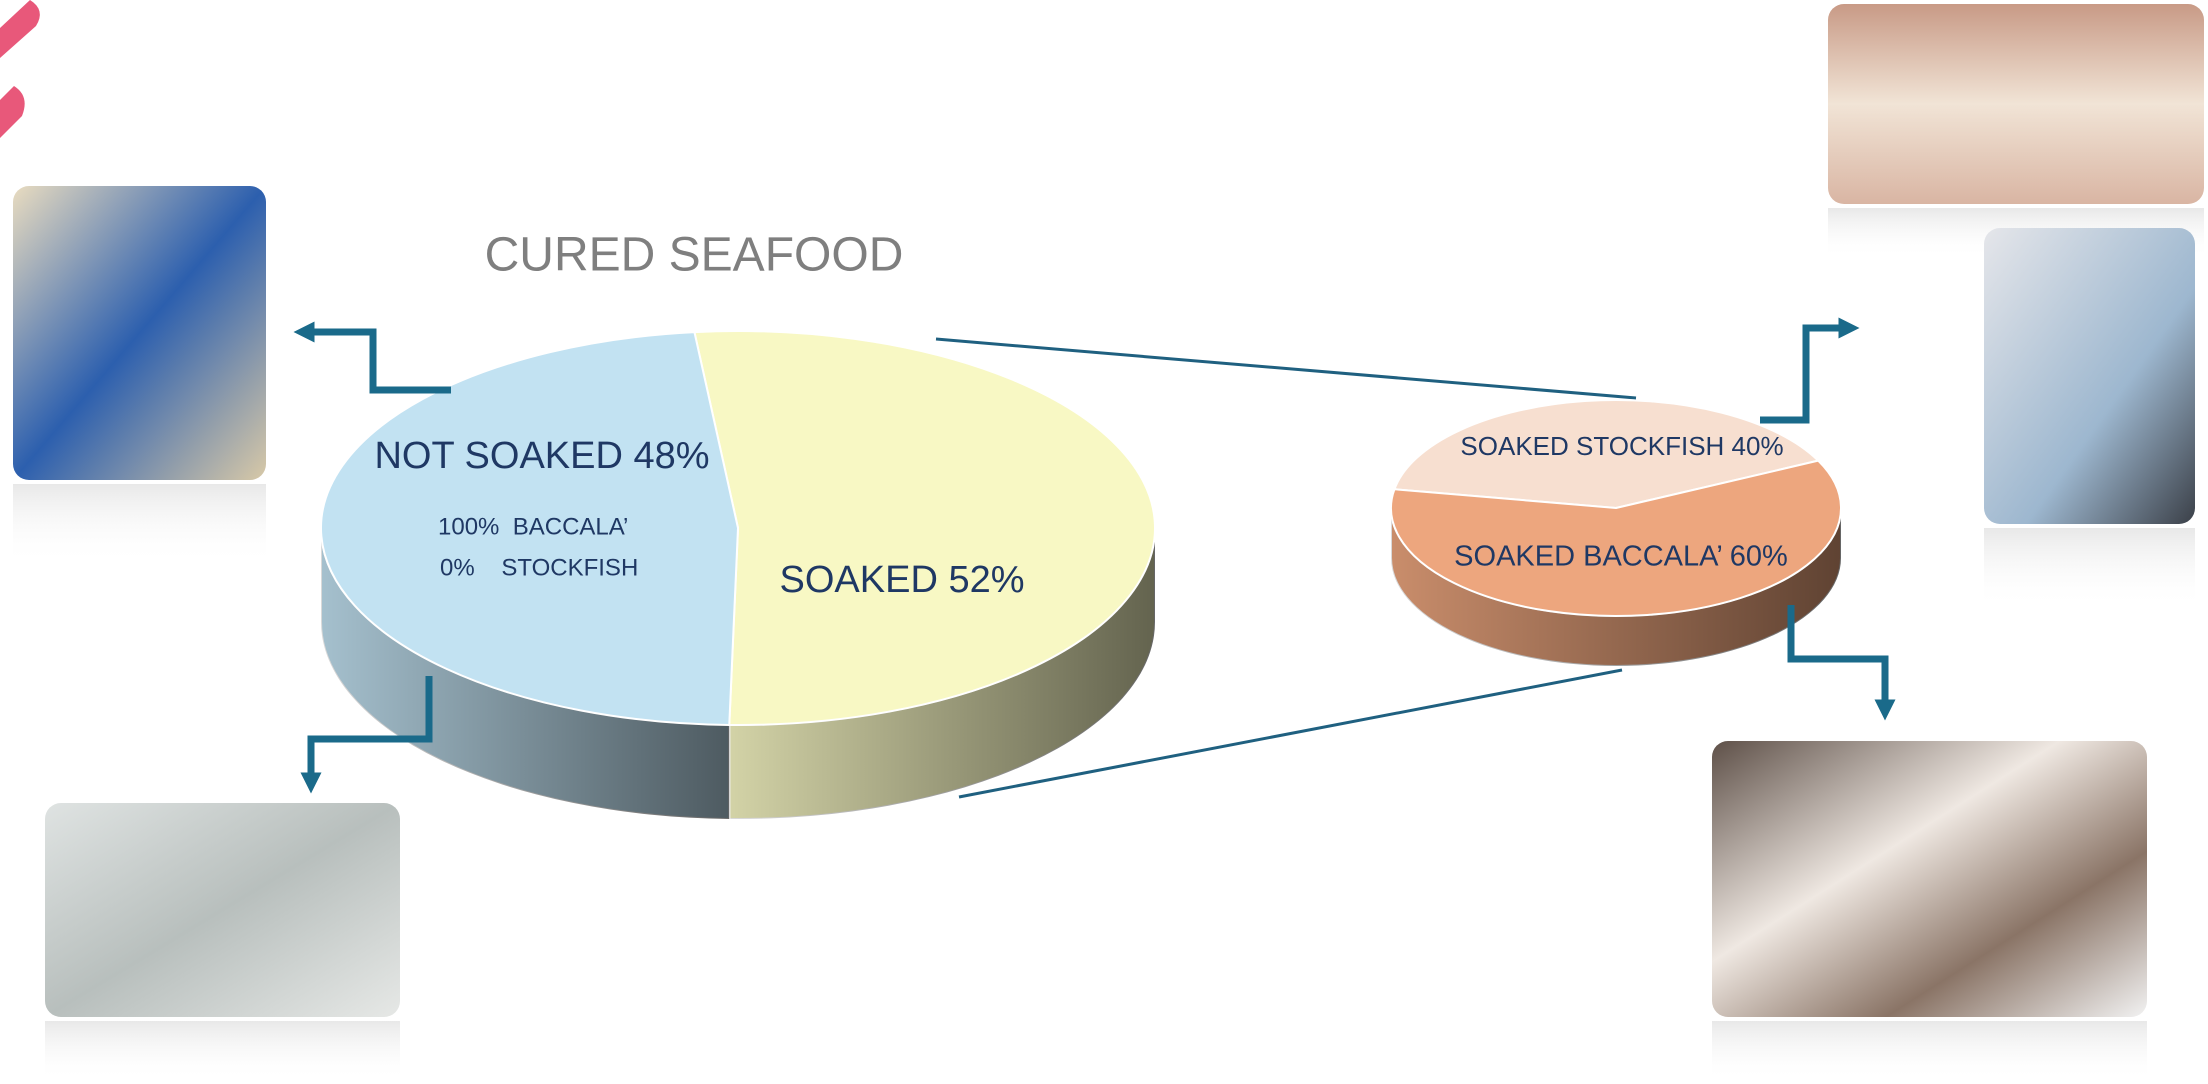 Image resolution: width=2208 pixels, height=1084 pixels. I want to click on slice-label: SOAKED STOCKFISH 40%, so click(1621, 446).